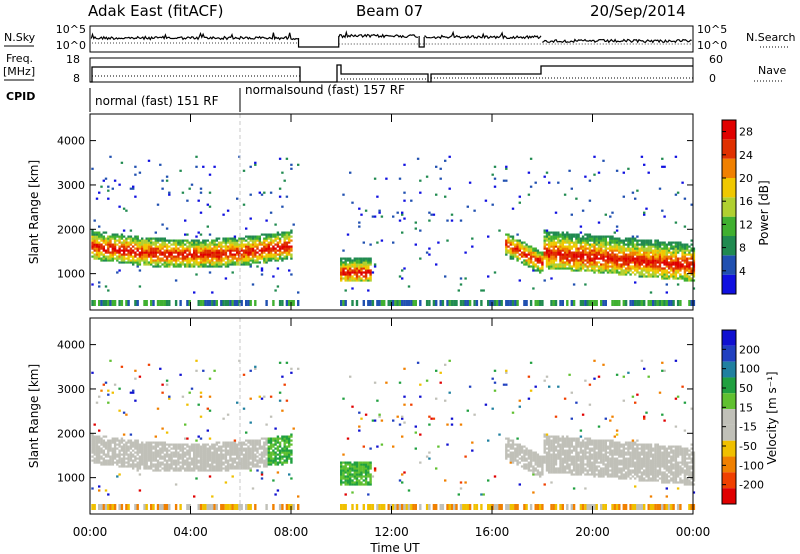  Describe the element at coordinates (562, 452) in the screenshot. I see `velocity-cell-1911` at that location.